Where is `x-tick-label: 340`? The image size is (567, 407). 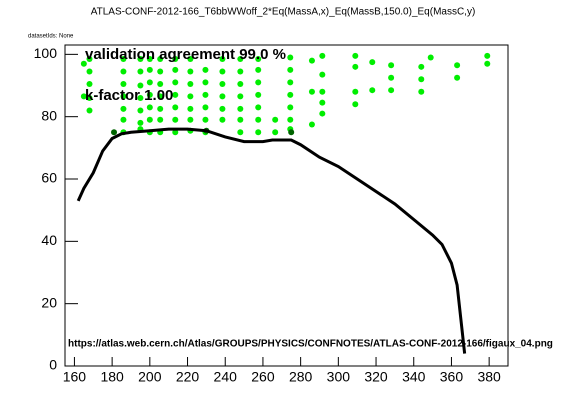
x-tick-label: 340 is located at coordinates (414, 377).